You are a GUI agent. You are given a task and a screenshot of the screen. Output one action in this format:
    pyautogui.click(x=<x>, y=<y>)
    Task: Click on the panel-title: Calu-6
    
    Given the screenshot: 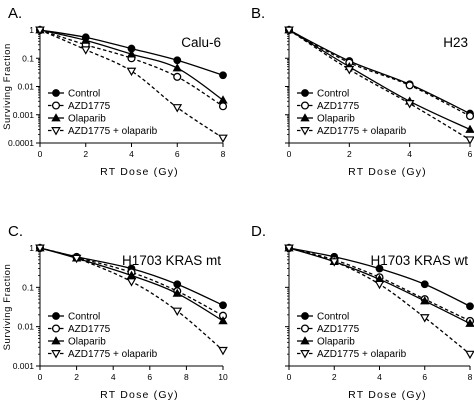 What is the action you would take?
    pyautogui.click(x=201, y=42)
    